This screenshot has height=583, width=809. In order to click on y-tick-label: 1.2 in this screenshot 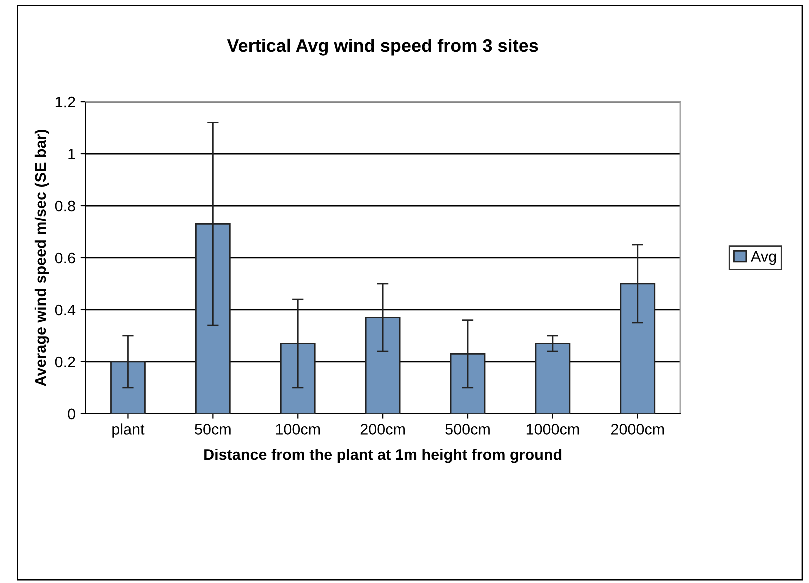, I will do `click(66, 102)`.